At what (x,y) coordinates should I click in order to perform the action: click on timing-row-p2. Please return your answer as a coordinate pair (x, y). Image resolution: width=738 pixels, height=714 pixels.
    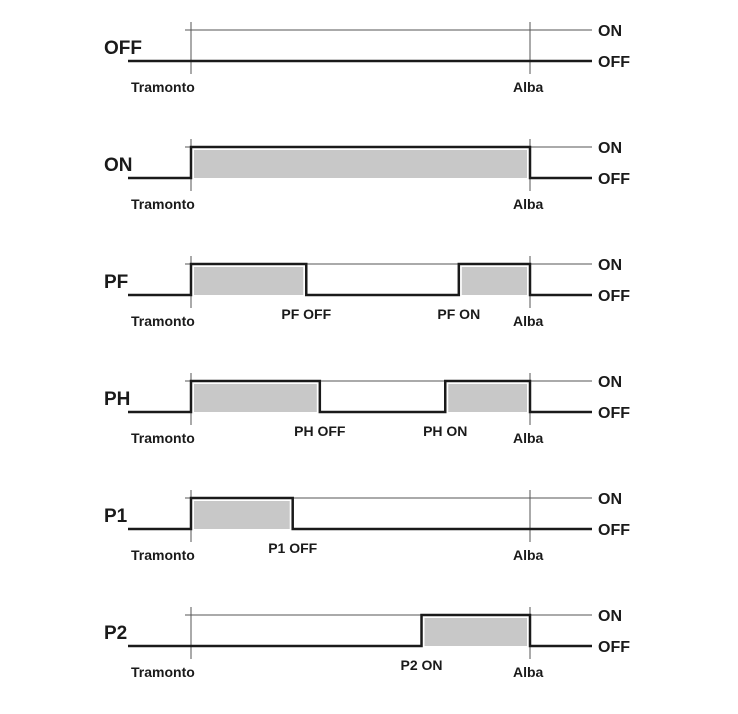
    Looking at the image, I should click on (360, 633).